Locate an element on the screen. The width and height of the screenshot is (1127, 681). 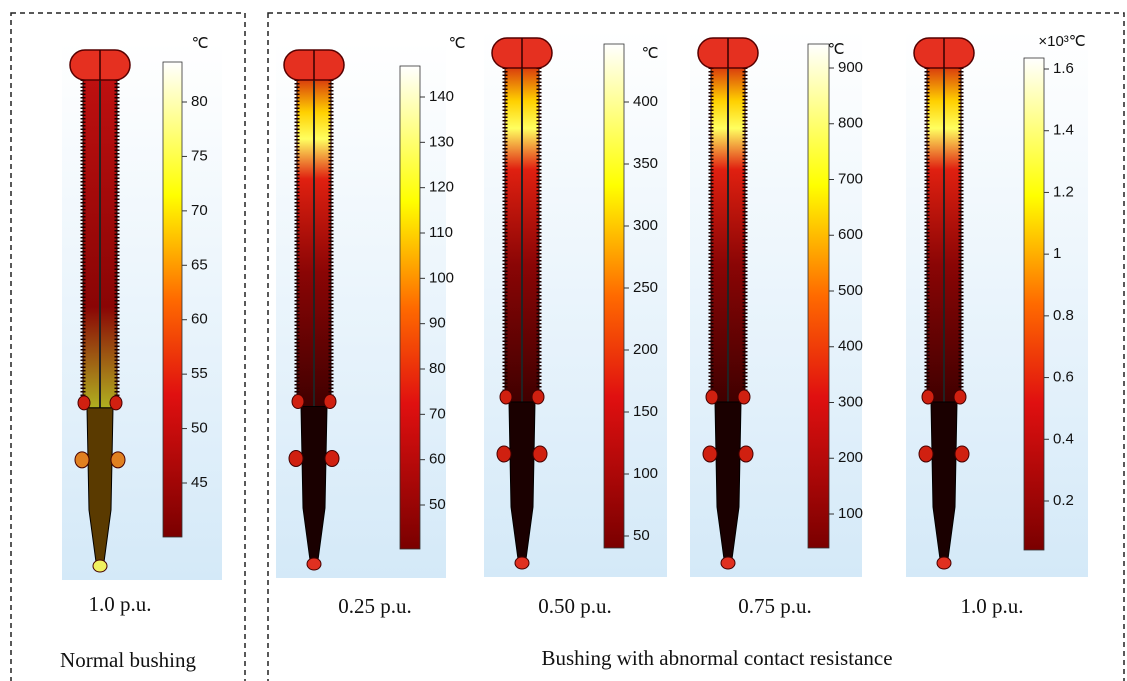
panel-caption: 0.50 p.u. is located at coordinates (575, 606).